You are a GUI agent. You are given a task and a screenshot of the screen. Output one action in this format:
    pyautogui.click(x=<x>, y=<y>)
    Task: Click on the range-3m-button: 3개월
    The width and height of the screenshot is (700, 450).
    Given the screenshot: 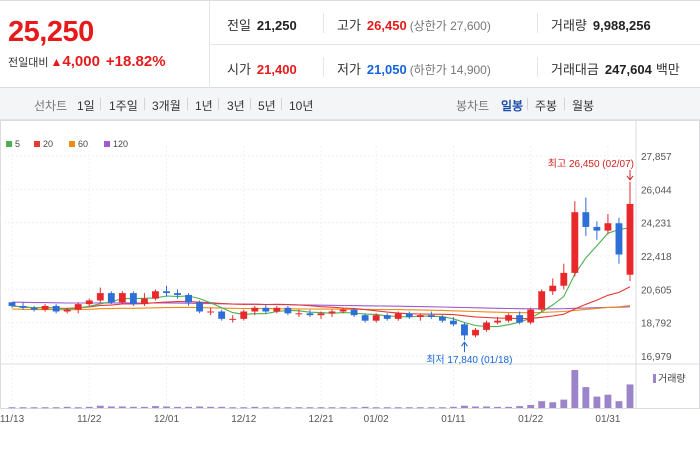 What is the action you would take?
    pyautogui.click(x=166, y=106)
    